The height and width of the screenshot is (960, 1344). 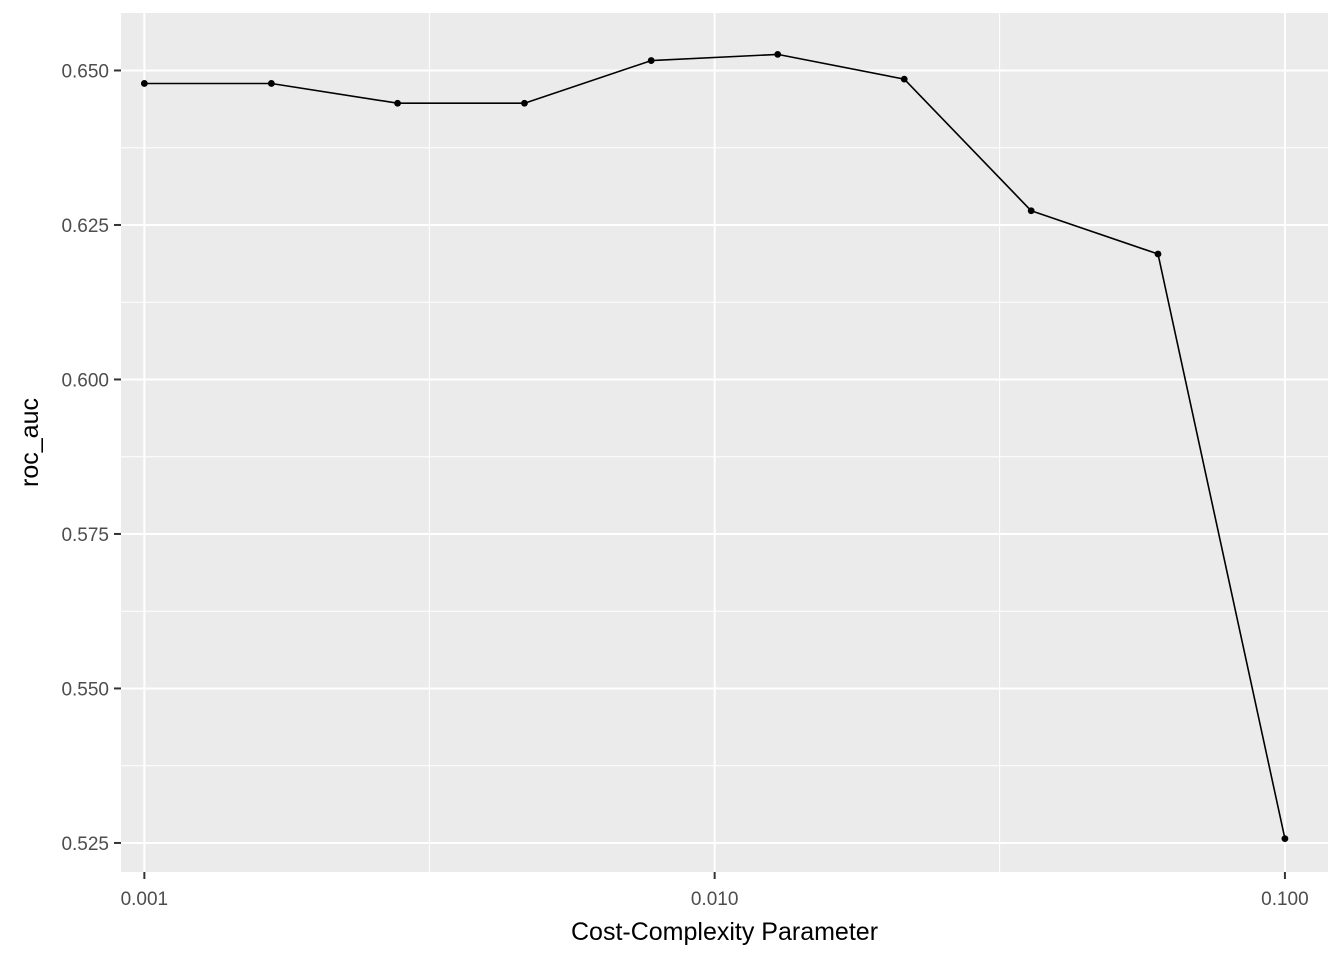 I want to click on y-tick-label: 0.525, so click(x=85, y=844).